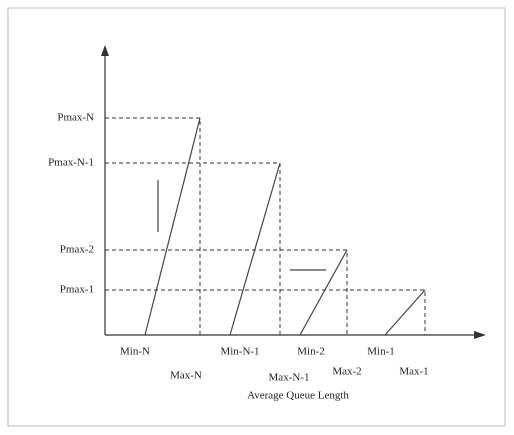 Image resolution: width=514 pixels, height=435 pixels. I want to click on x-axis-title: Average Queue Length, so click(298, 396).